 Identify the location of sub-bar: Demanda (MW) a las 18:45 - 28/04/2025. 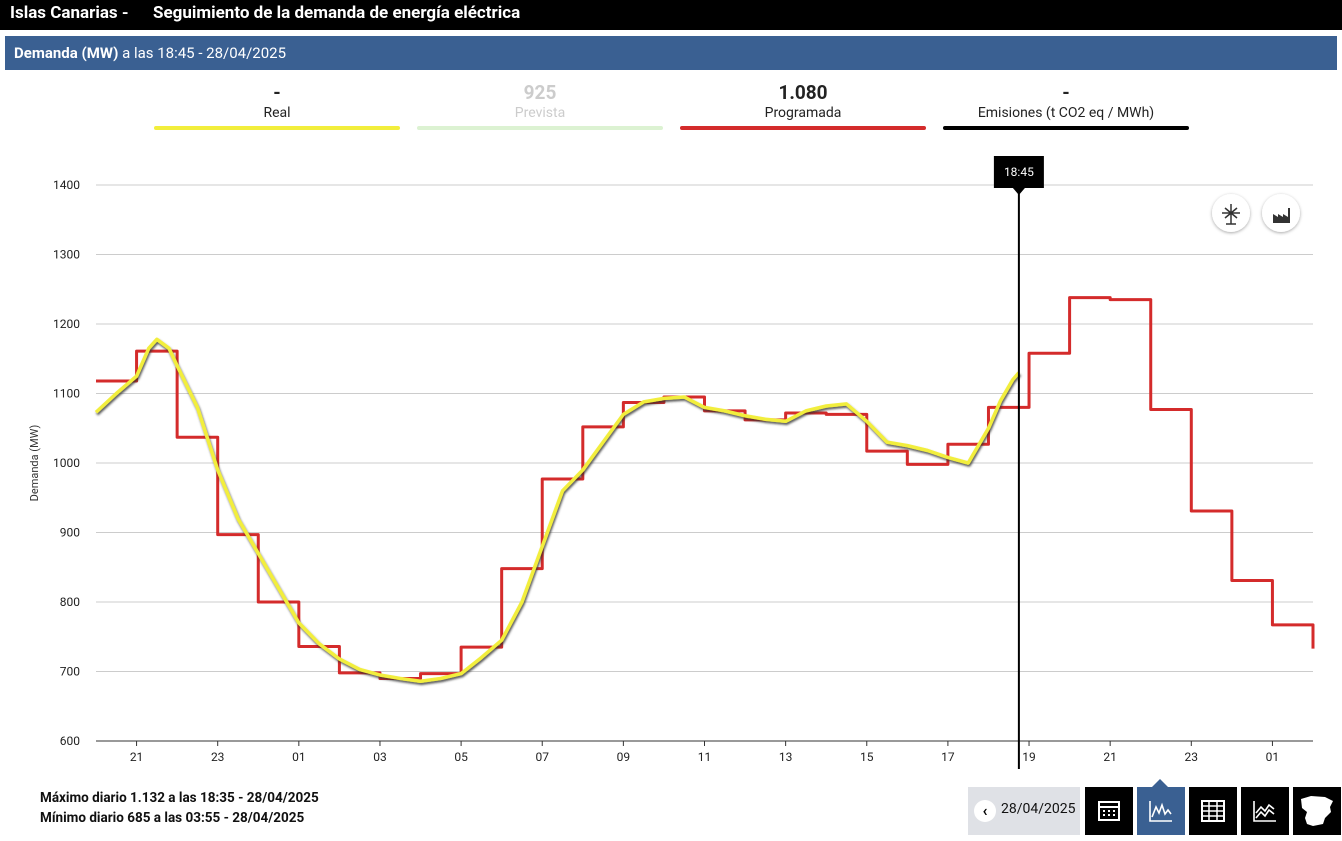
(671, 53).